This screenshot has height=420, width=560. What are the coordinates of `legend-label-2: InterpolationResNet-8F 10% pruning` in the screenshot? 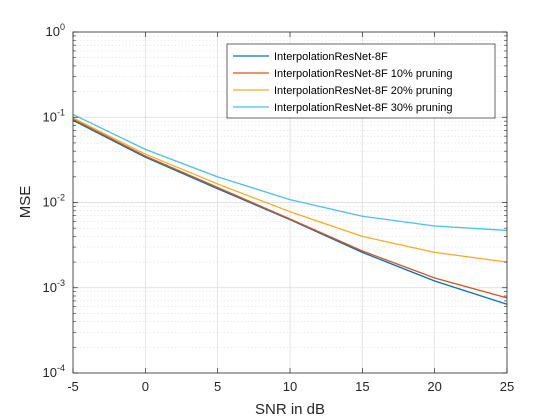 It's located at (363, 74).